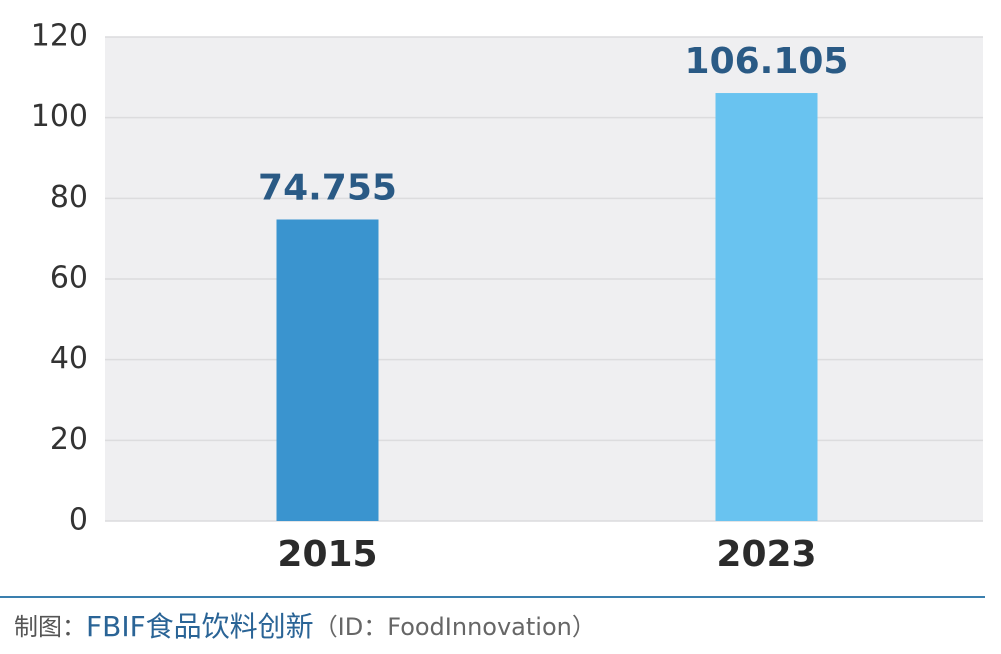 Image resolution: width=1001 pixels, height=654 pixels. What do you see at coordinates (455, 627) in the screenshot?
I see `footer-id: （ID：FoodInnovation）` at bounding box center [455, 627].